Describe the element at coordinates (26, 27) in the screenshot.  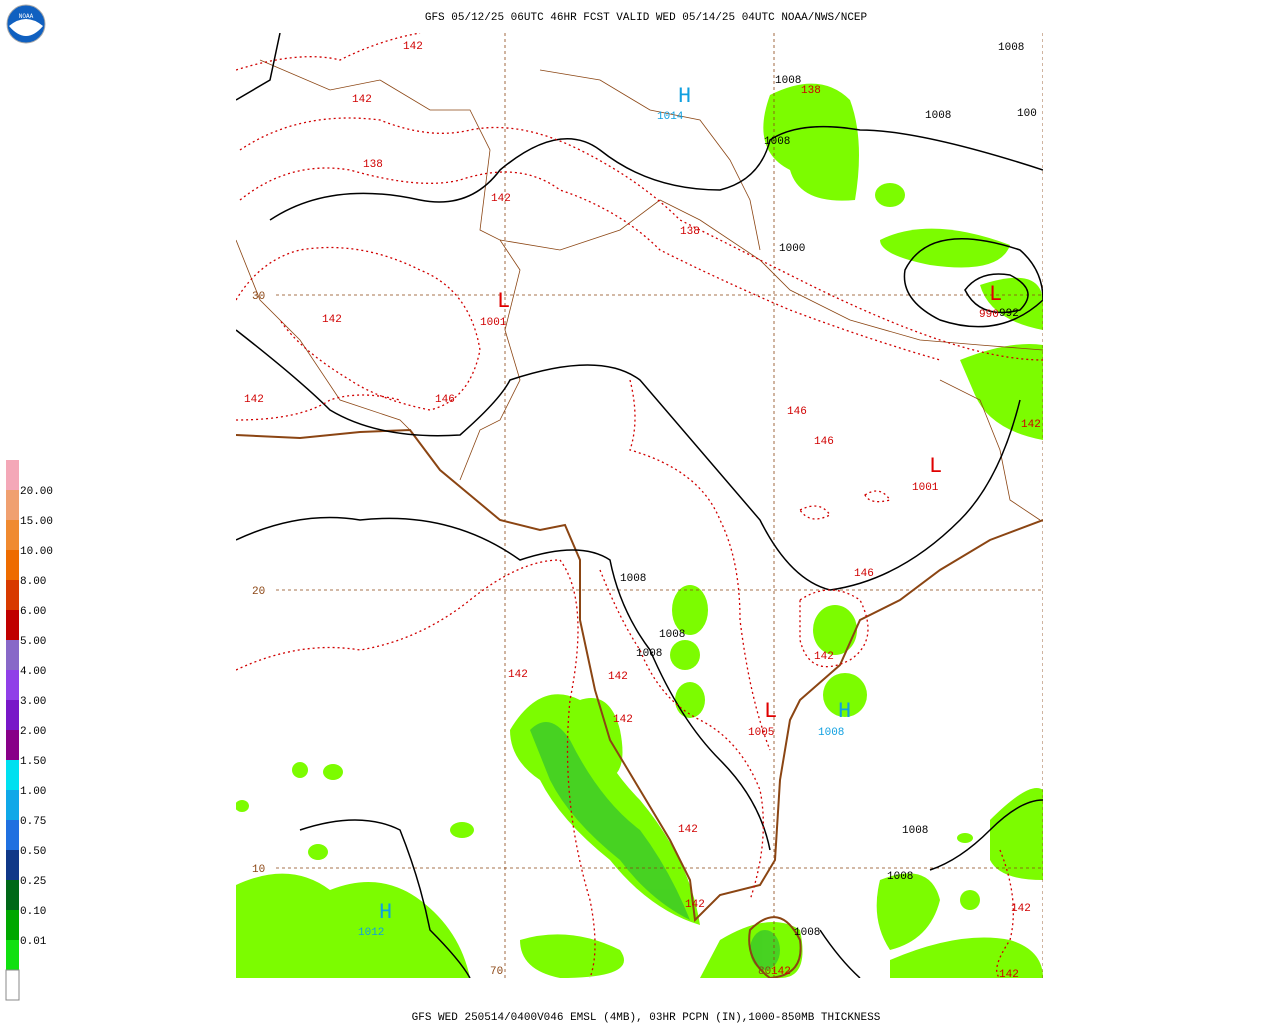
I see `logo-gull` at that location.